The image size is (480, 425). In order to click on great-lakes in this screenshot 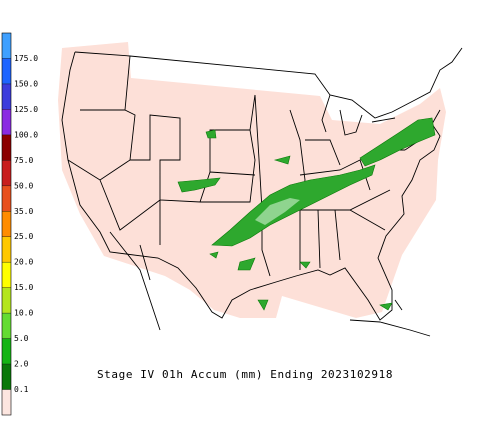, I will do `click(358, 115)`.